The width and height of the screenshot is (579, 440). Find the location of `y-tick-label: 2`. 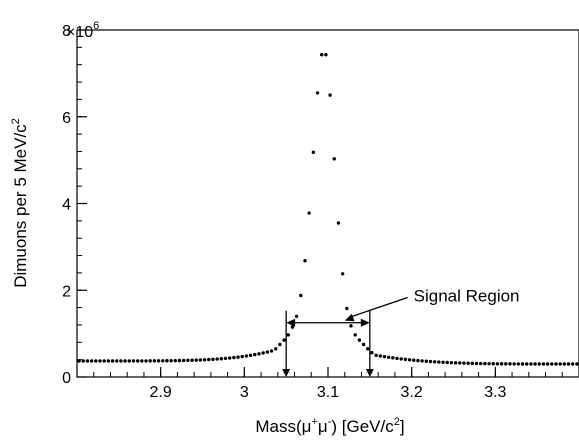

y-tick-label: 2 is located at coordinates (66, 291).